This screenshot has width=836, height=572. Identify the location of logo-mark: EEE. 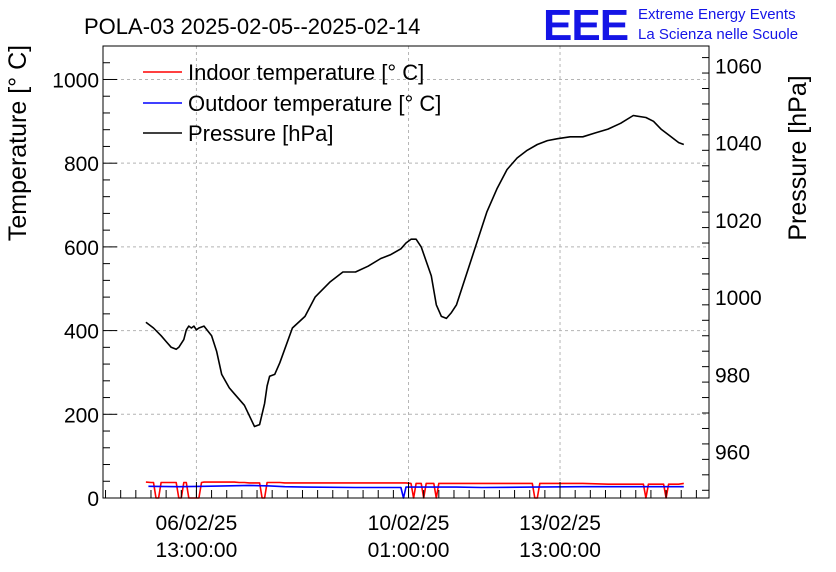
(585, 25).